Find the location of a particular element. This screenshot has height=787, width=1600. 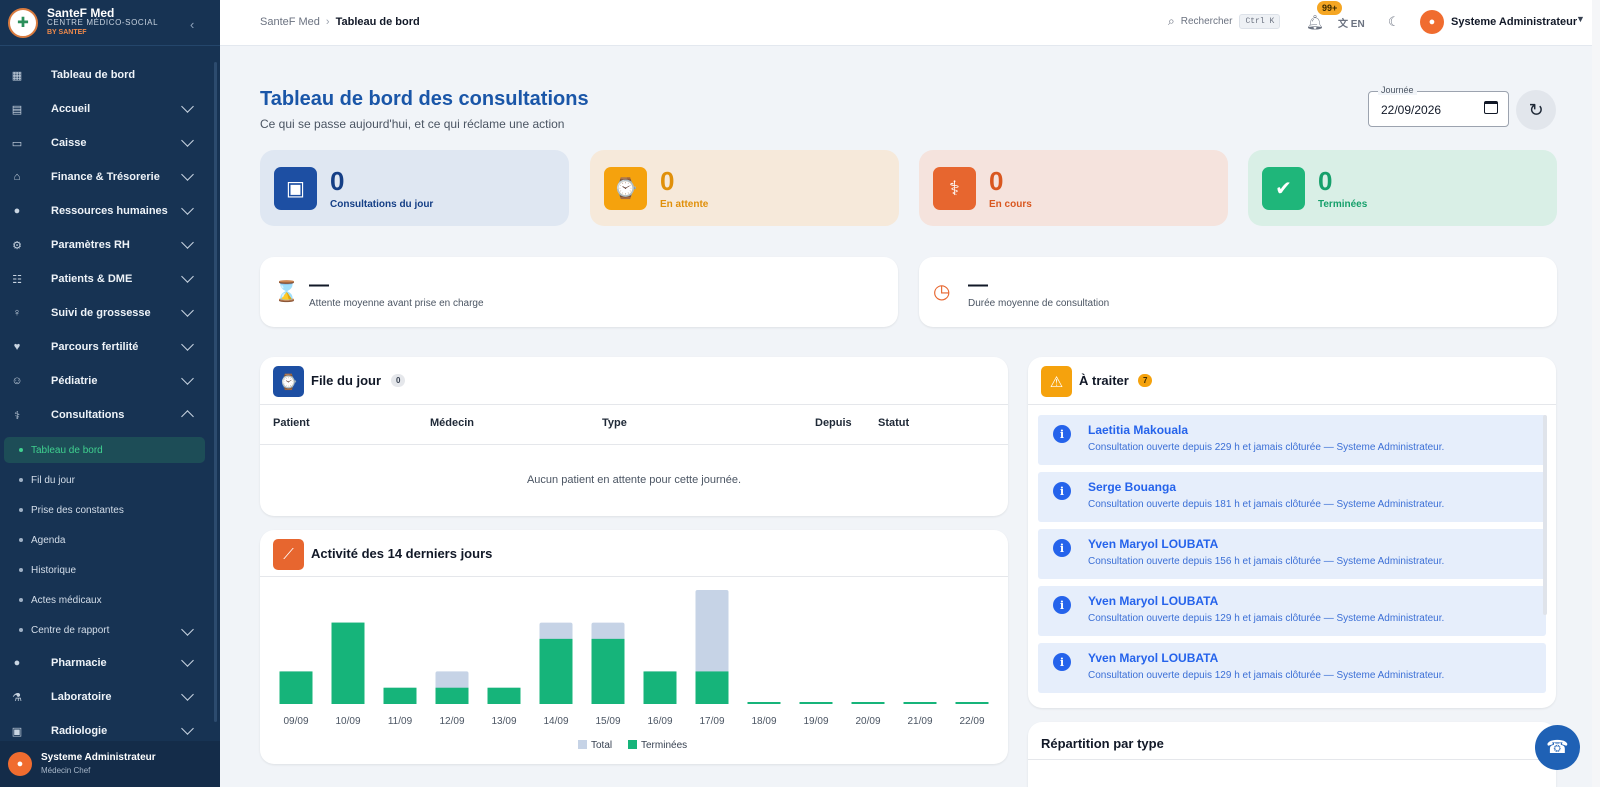

baby-icon: ☺ is located at coordinates (17, 381).